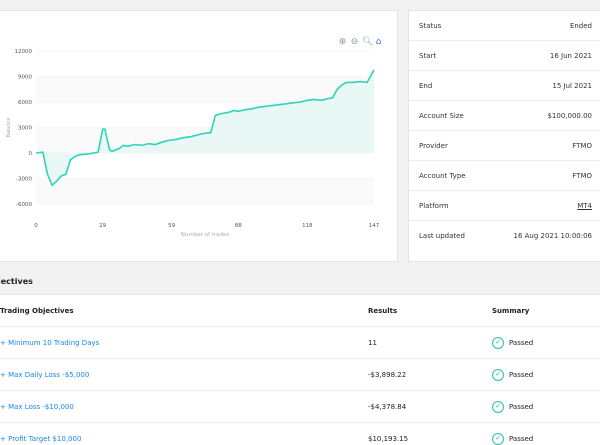 The height and width of the screenshot is (445, 600). I want to click on y-tick-label: 6000, so click(25, 103).